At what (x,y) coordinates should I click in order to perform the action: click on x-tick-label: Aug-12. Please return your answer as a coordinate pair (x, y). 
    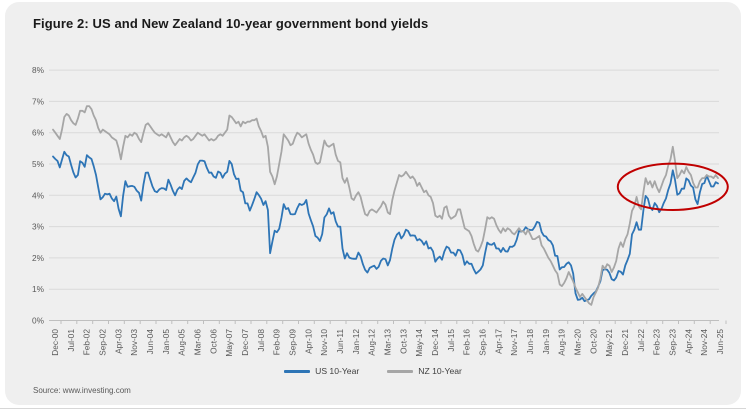
    Looking at the image, I should click on (372, 342).